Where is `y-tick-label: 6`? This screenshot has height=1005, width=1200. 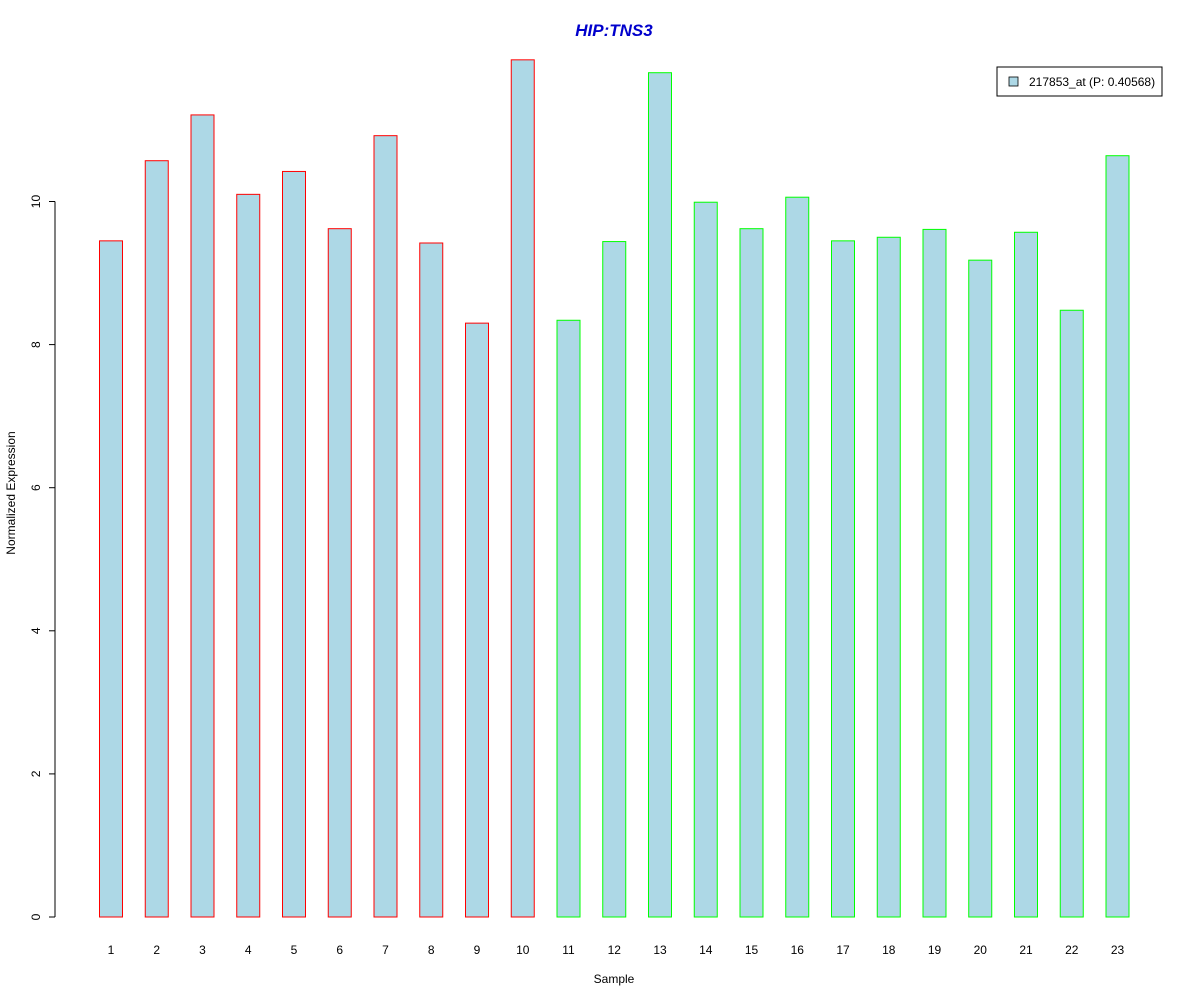
y-tick-label: 6 is located at coordinates (36, 487).